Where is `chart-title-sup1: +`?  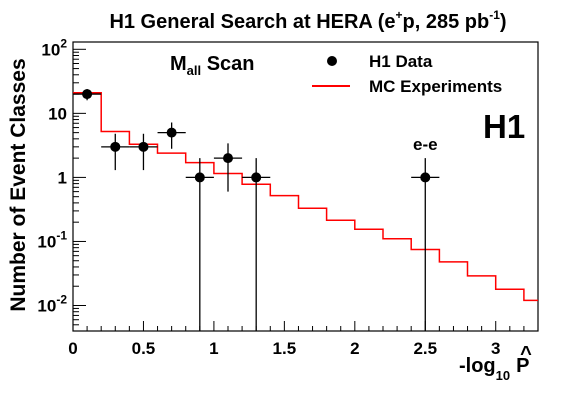 chart-title-sup1: + is located at coordinates (398, 15).